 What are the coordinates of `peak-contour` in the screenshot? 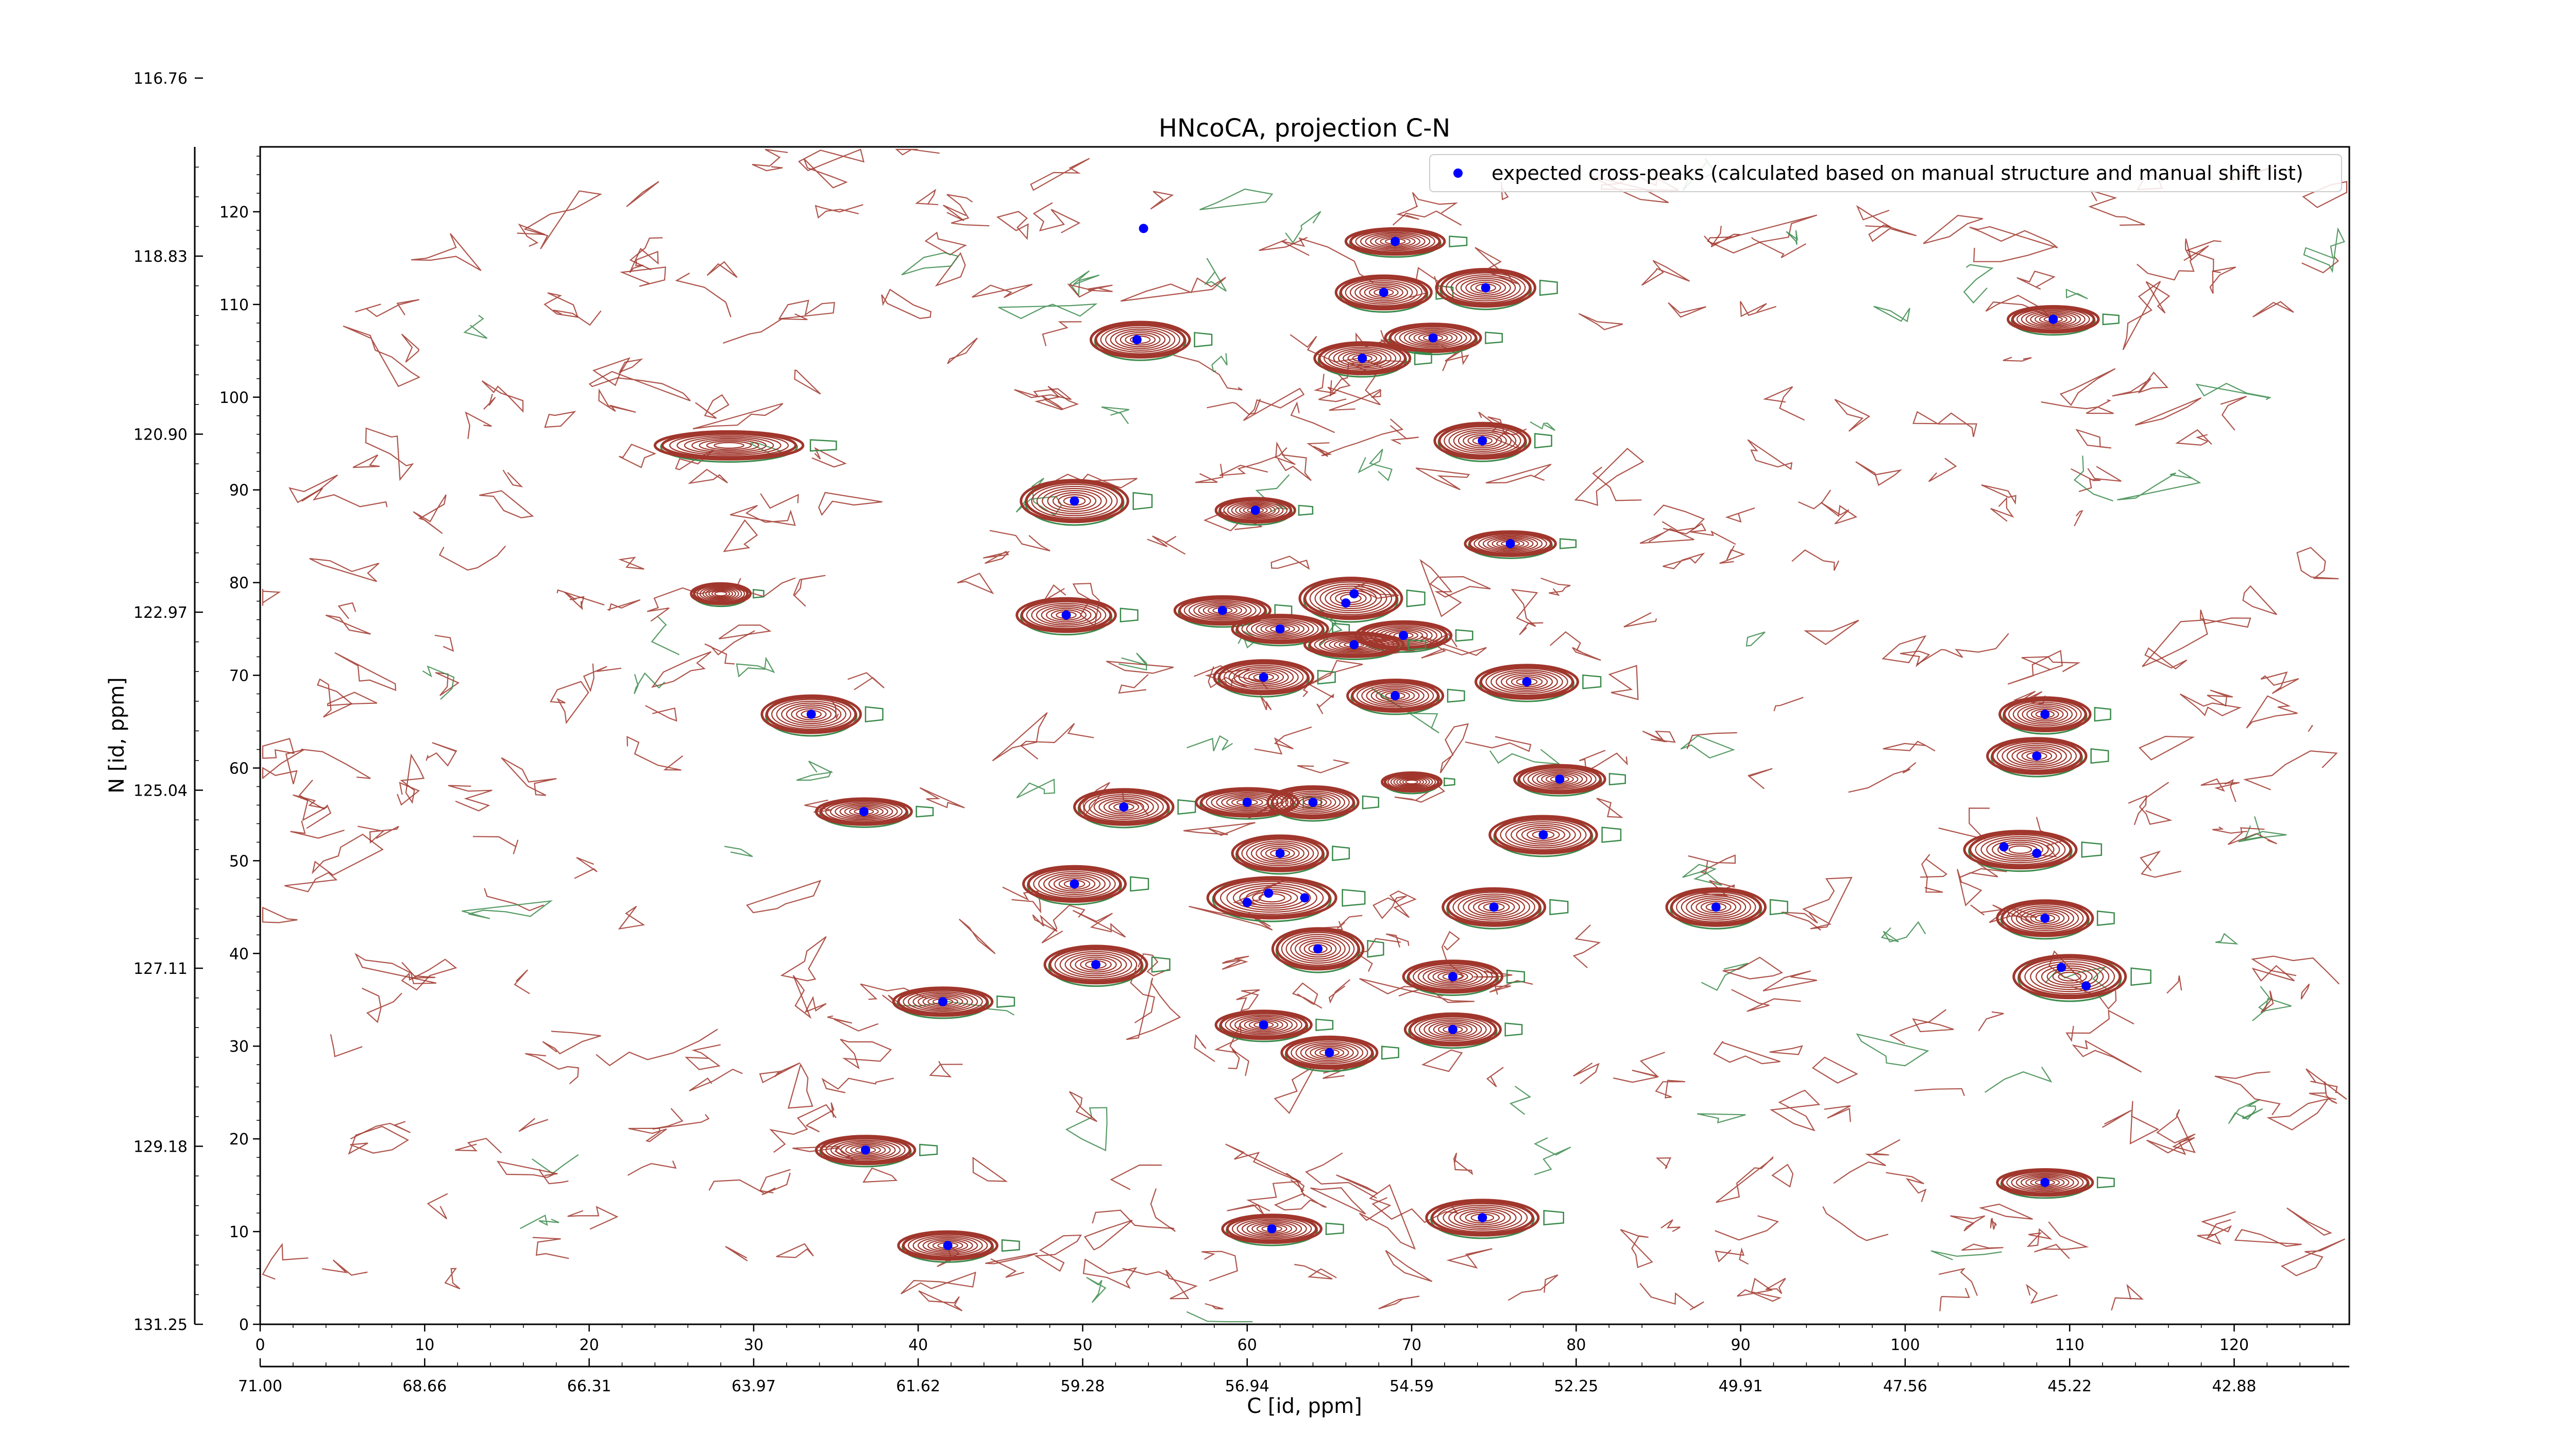 It's located at (1323, 803).